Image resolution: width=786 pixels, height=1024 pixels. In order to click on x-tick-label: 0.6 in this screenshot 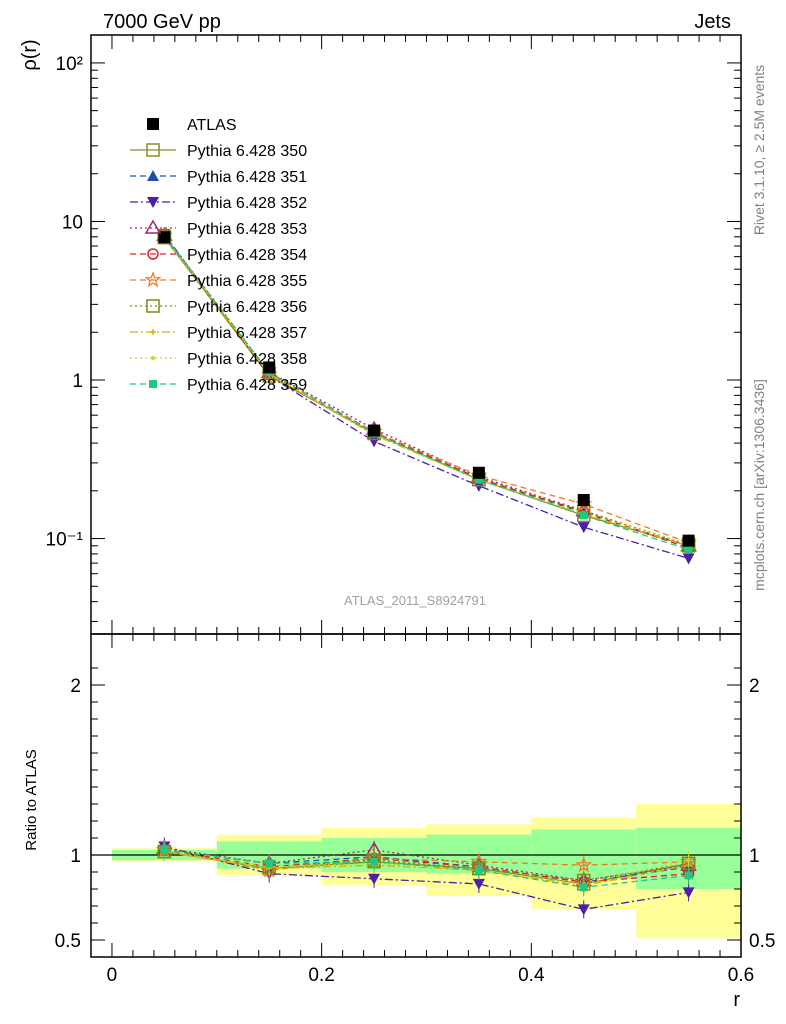, I will do `click(741, 975)`.